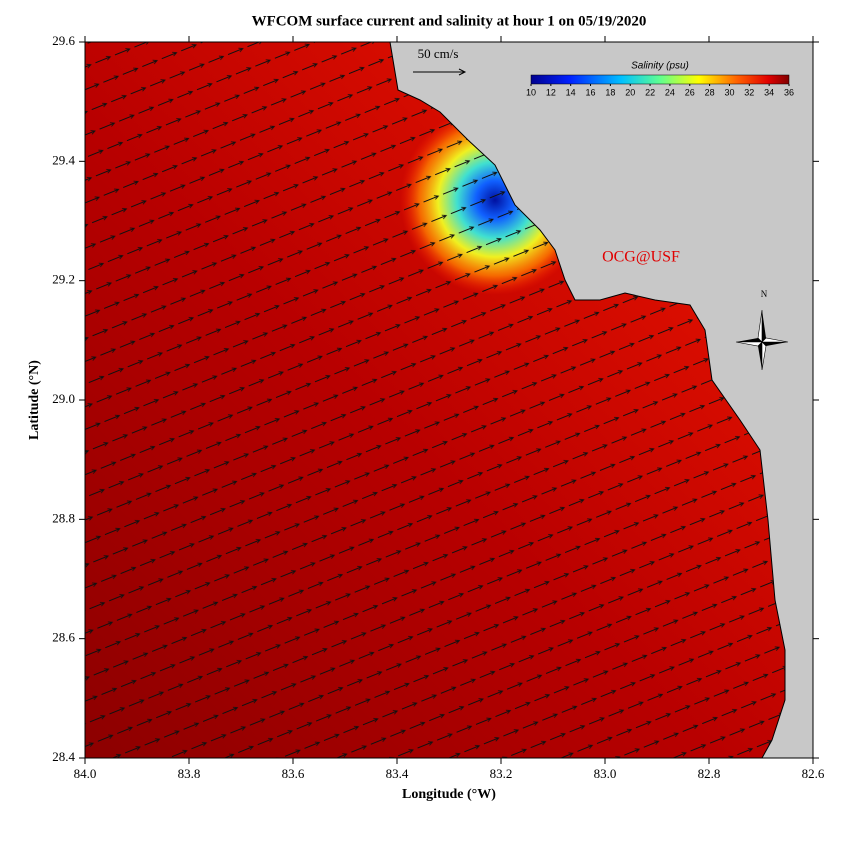  I want to click on north-label: N, so click(764, 294).